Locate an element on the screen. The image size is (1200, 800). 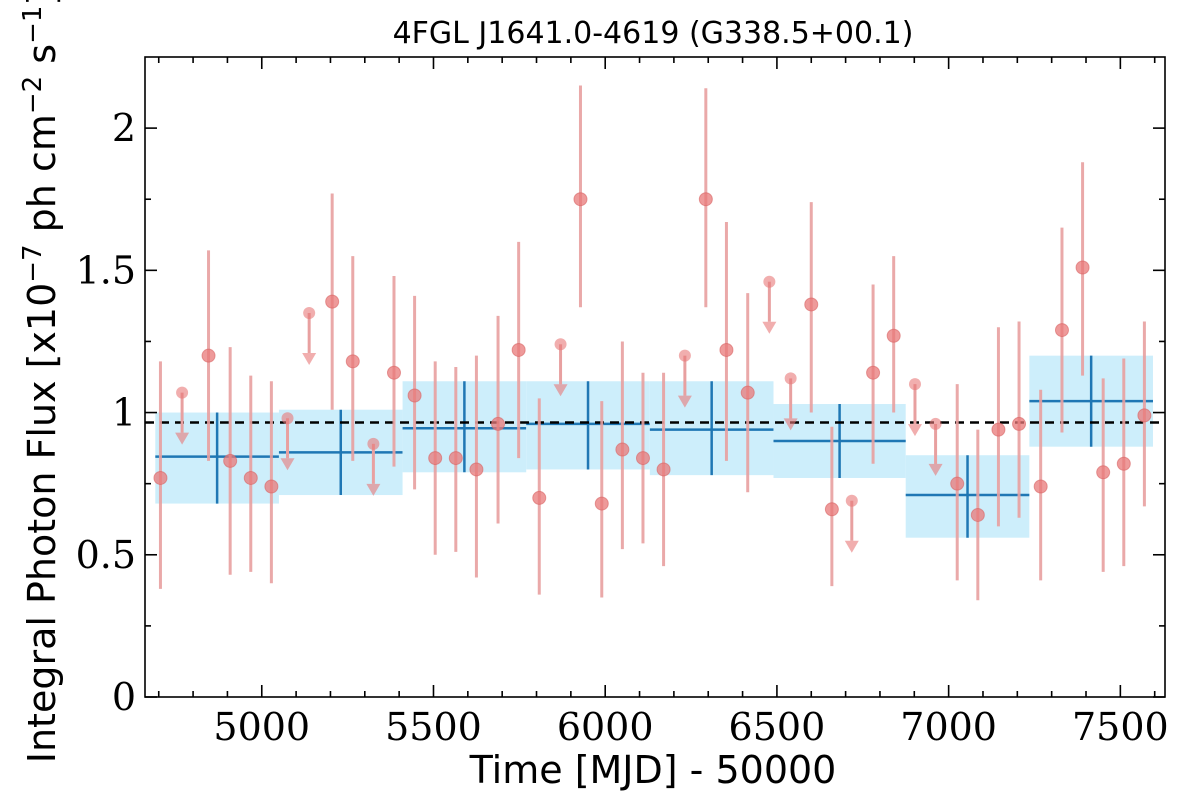
y-axis-label: Integral Photon Flux [x10−7 ph cm−2 s−1] is located at coordinates (41, 381).